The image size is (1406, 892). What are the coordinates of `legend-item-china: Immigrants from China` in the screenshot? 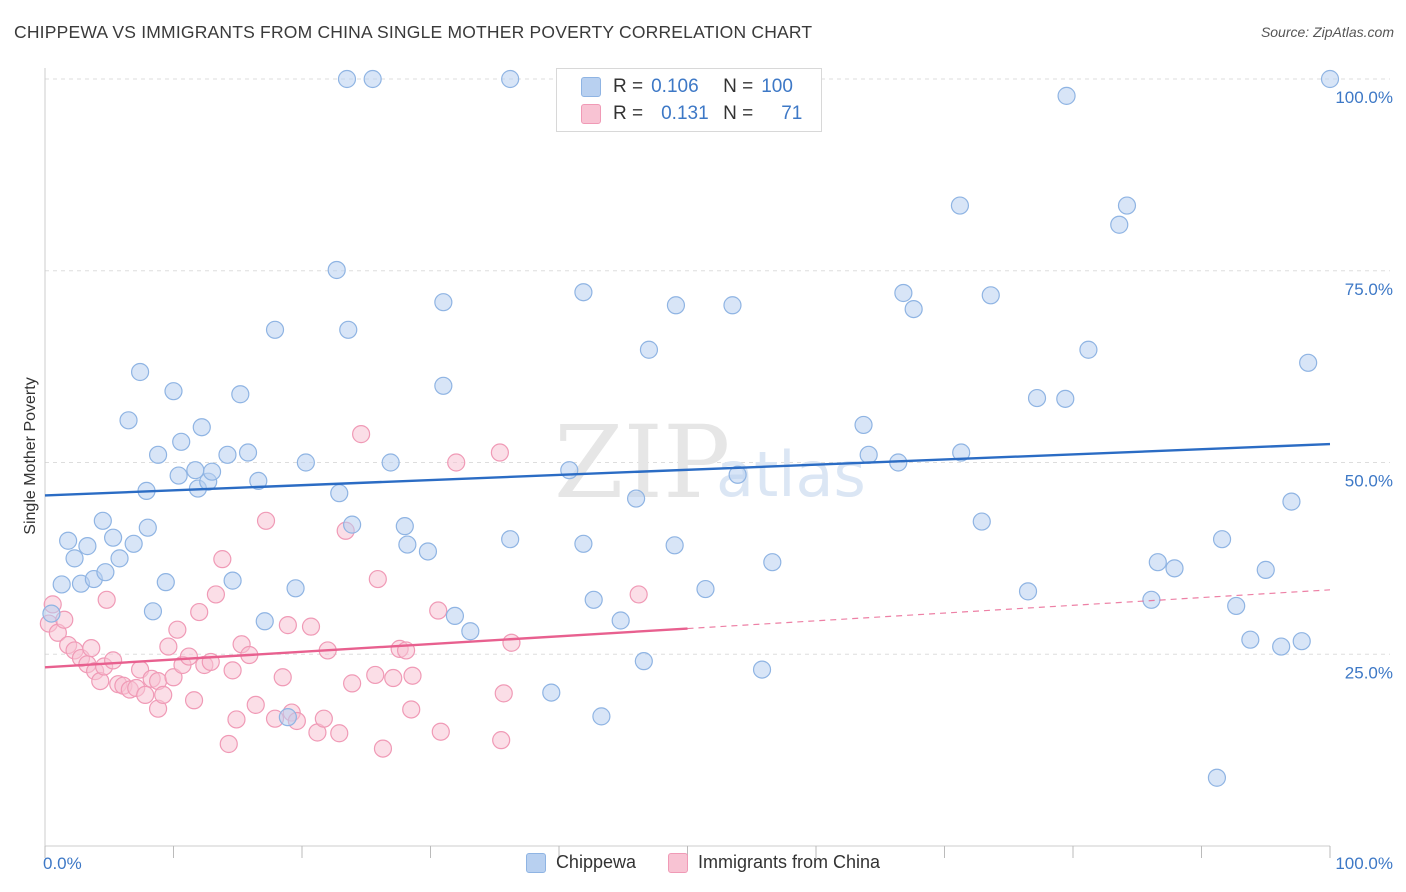 It's located at (774, 862).